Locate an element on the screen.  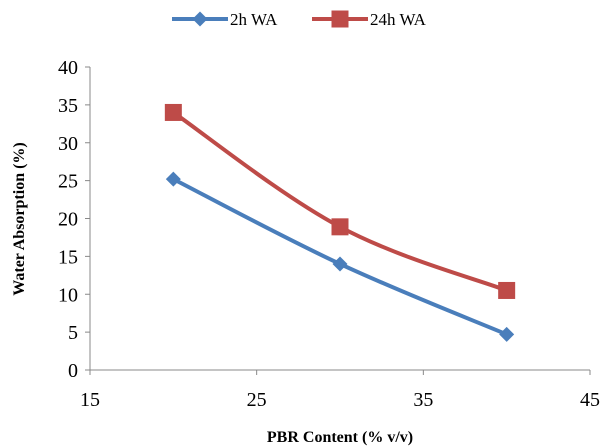
y-tick-label: 40 is located at coordinates (68, 68).